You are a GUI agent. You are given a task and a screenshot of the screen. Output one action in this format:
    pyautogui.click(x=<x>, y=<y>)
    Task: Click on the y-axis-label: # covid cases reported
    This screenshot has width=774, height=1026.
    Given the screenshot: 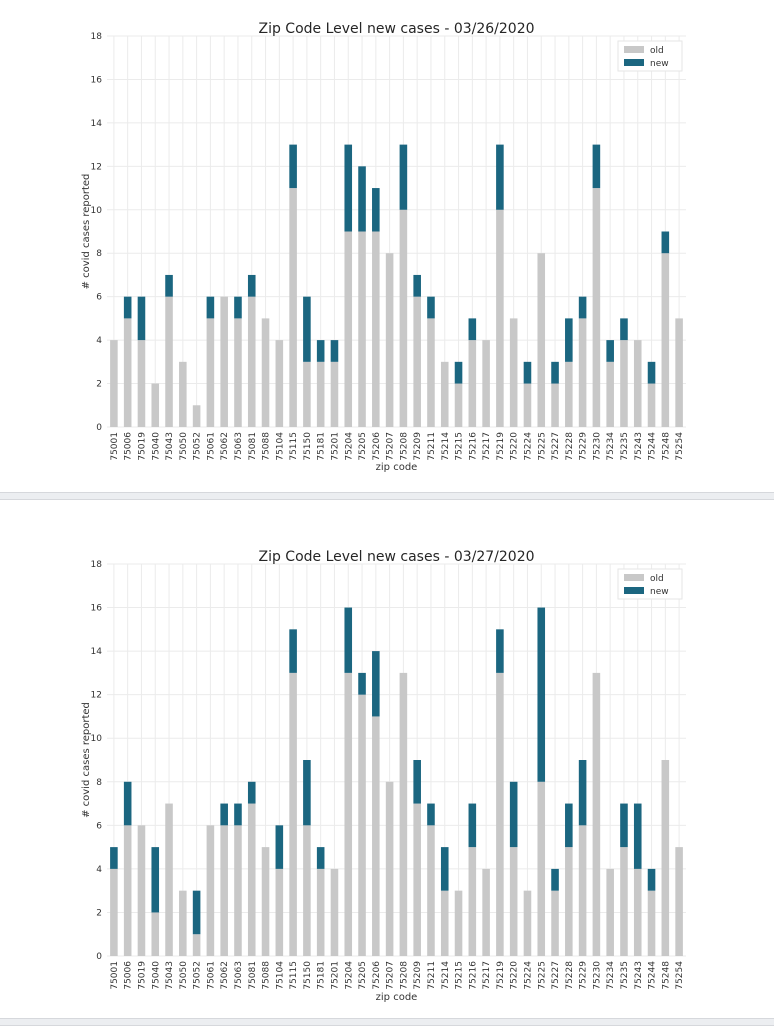 What is the action you would take?
    pyautogui.click(x=86, y=232)
    